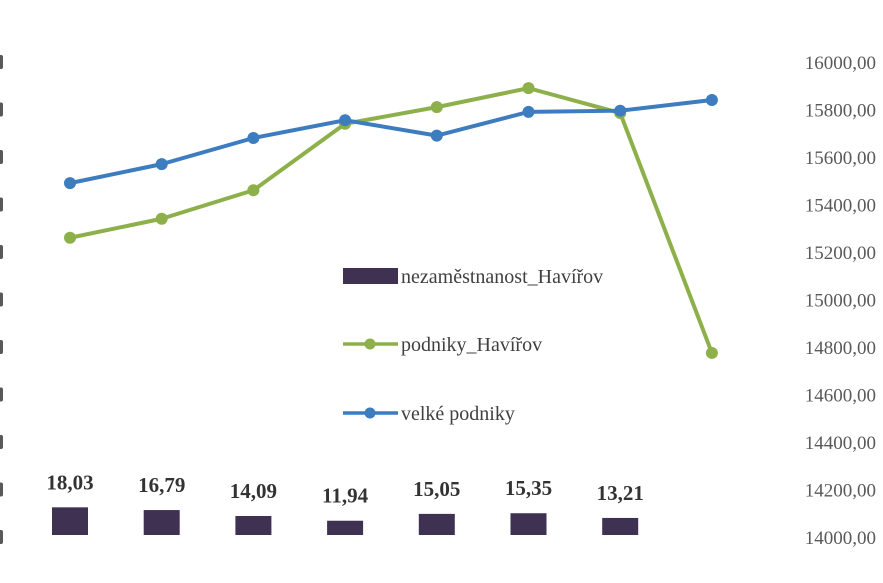 This screenshot has width=883, height=583. What do you see at coordinates (840, 253) in the screenshot?
I see `right-axis-tick-label: 15200,00` at bounding box center [840, 253].